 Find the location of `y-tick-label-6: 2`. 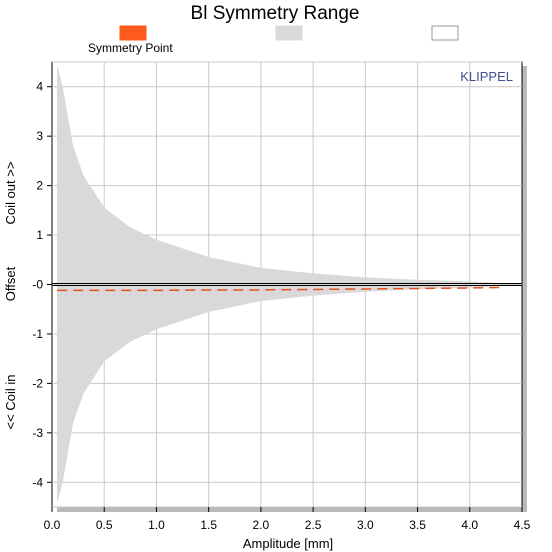

y-tick-label-6: 2 is located at coordinates (39, 186).